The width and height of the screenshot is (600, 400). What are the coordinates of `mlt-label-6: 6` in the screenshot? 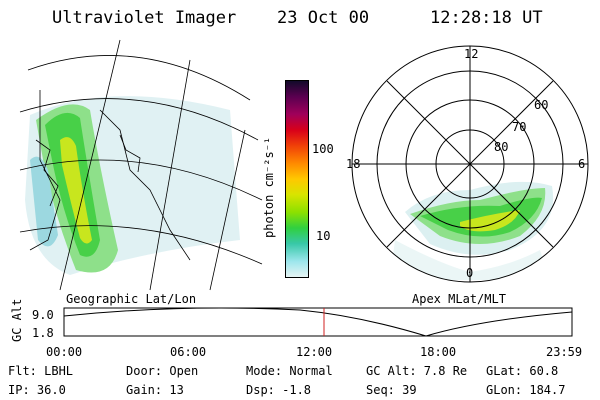 It's located at (582, 164).